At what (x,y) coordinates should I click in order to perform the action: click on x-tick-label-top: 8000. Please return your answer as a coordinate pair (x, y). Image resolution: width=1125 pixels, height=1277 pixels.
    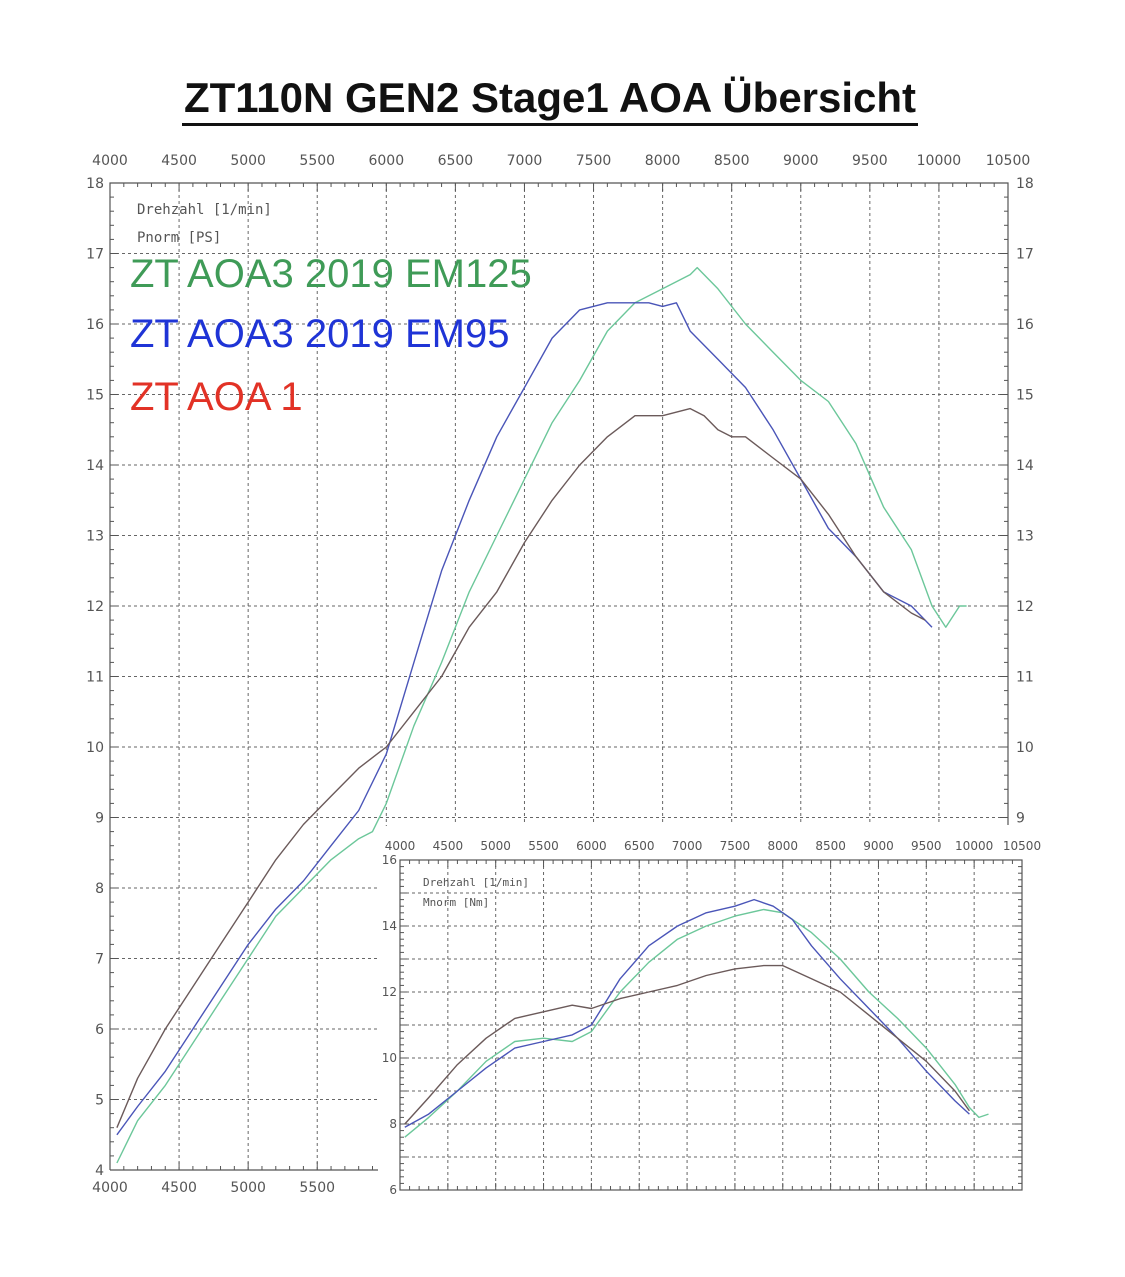
    Looking at the image, I should click on (663, 161).